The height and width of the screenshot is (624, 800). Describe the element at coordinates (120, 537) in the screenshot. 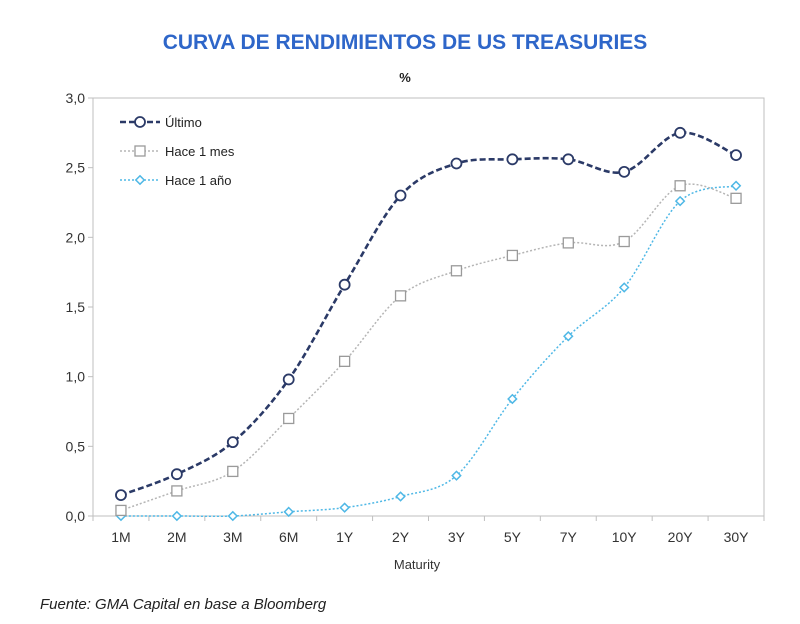

I see `x-tick-label: 1M` at that location.